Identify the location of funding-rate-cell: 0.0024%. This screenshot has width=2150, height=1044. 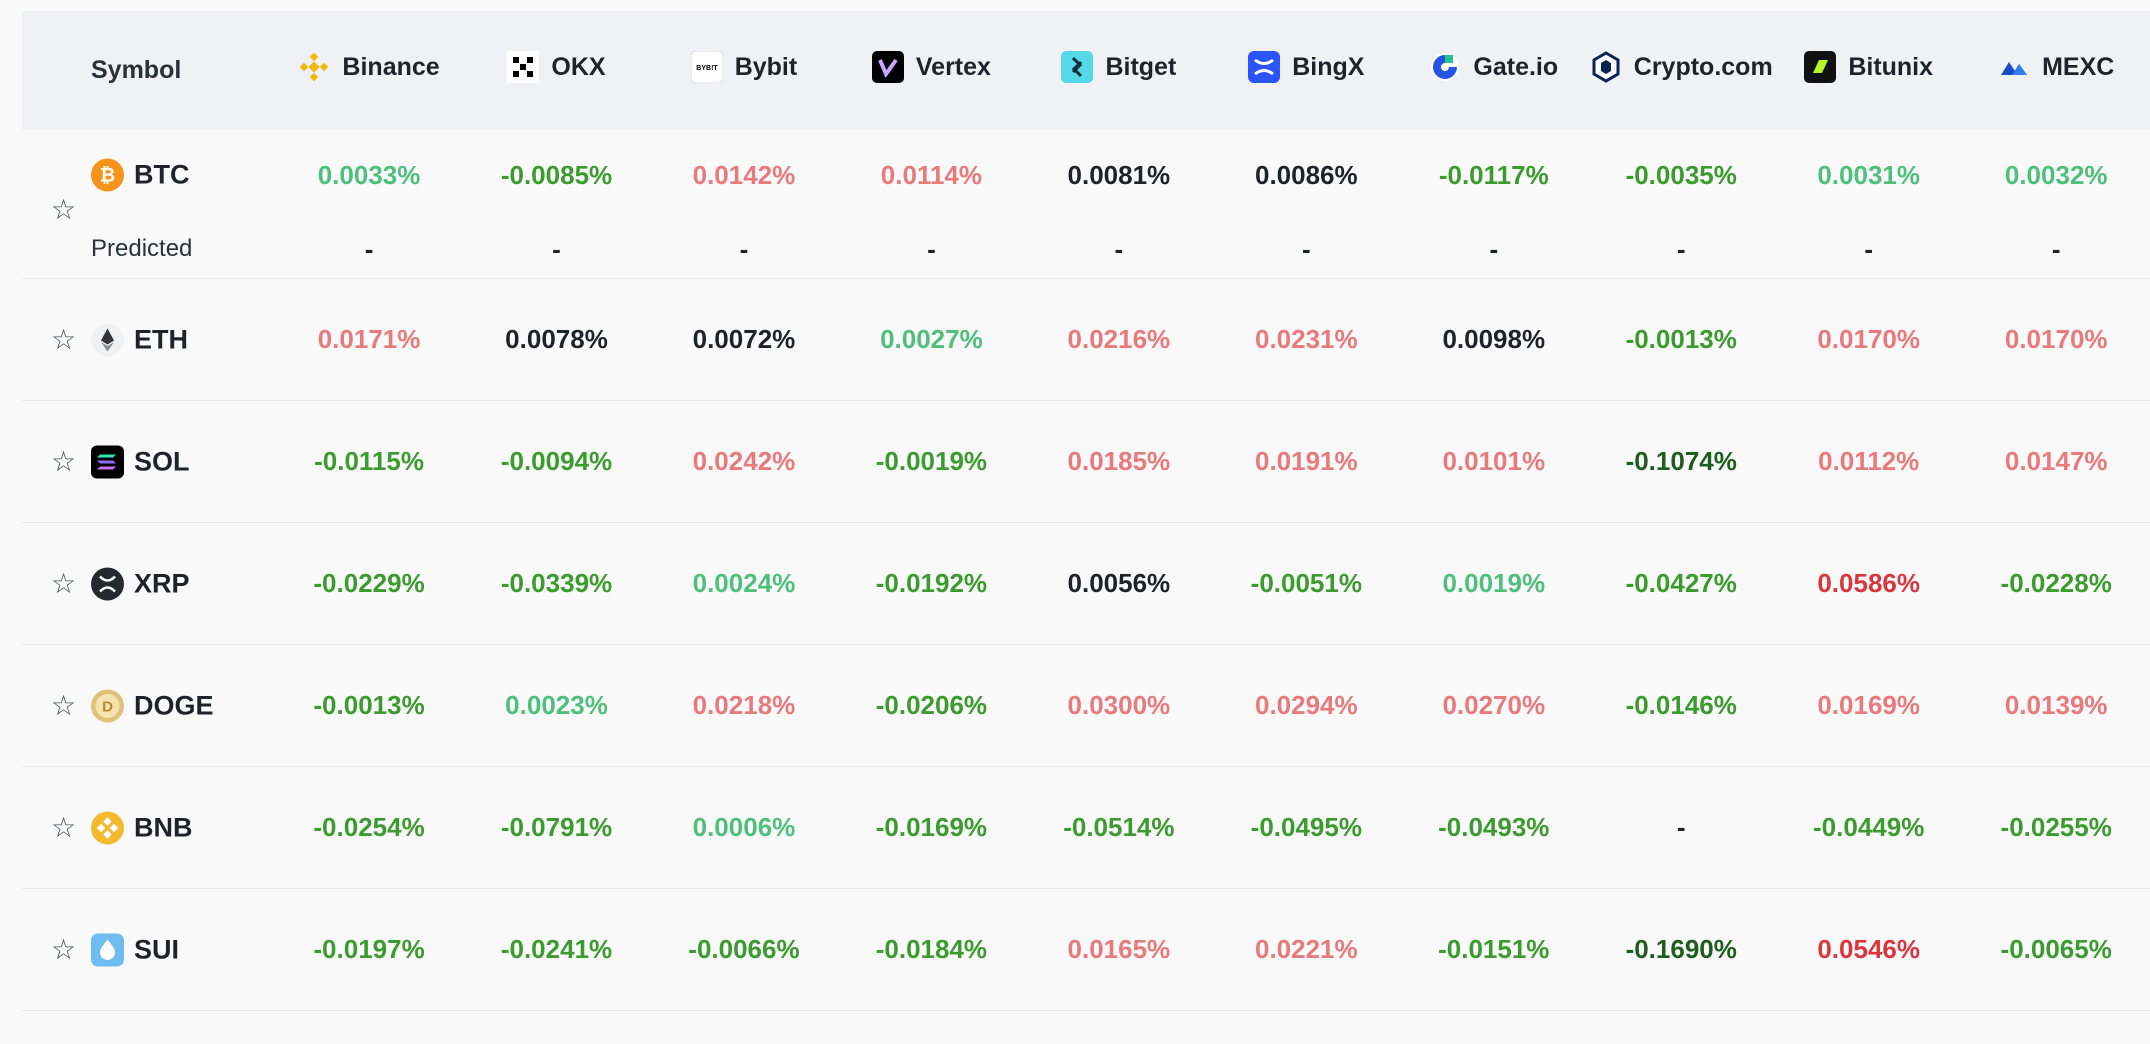
(744, 583).